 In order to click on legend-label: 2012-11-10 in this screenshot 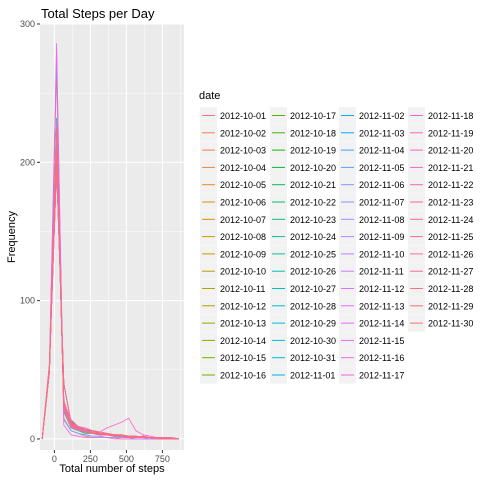, I will do `click(381, 254)`.